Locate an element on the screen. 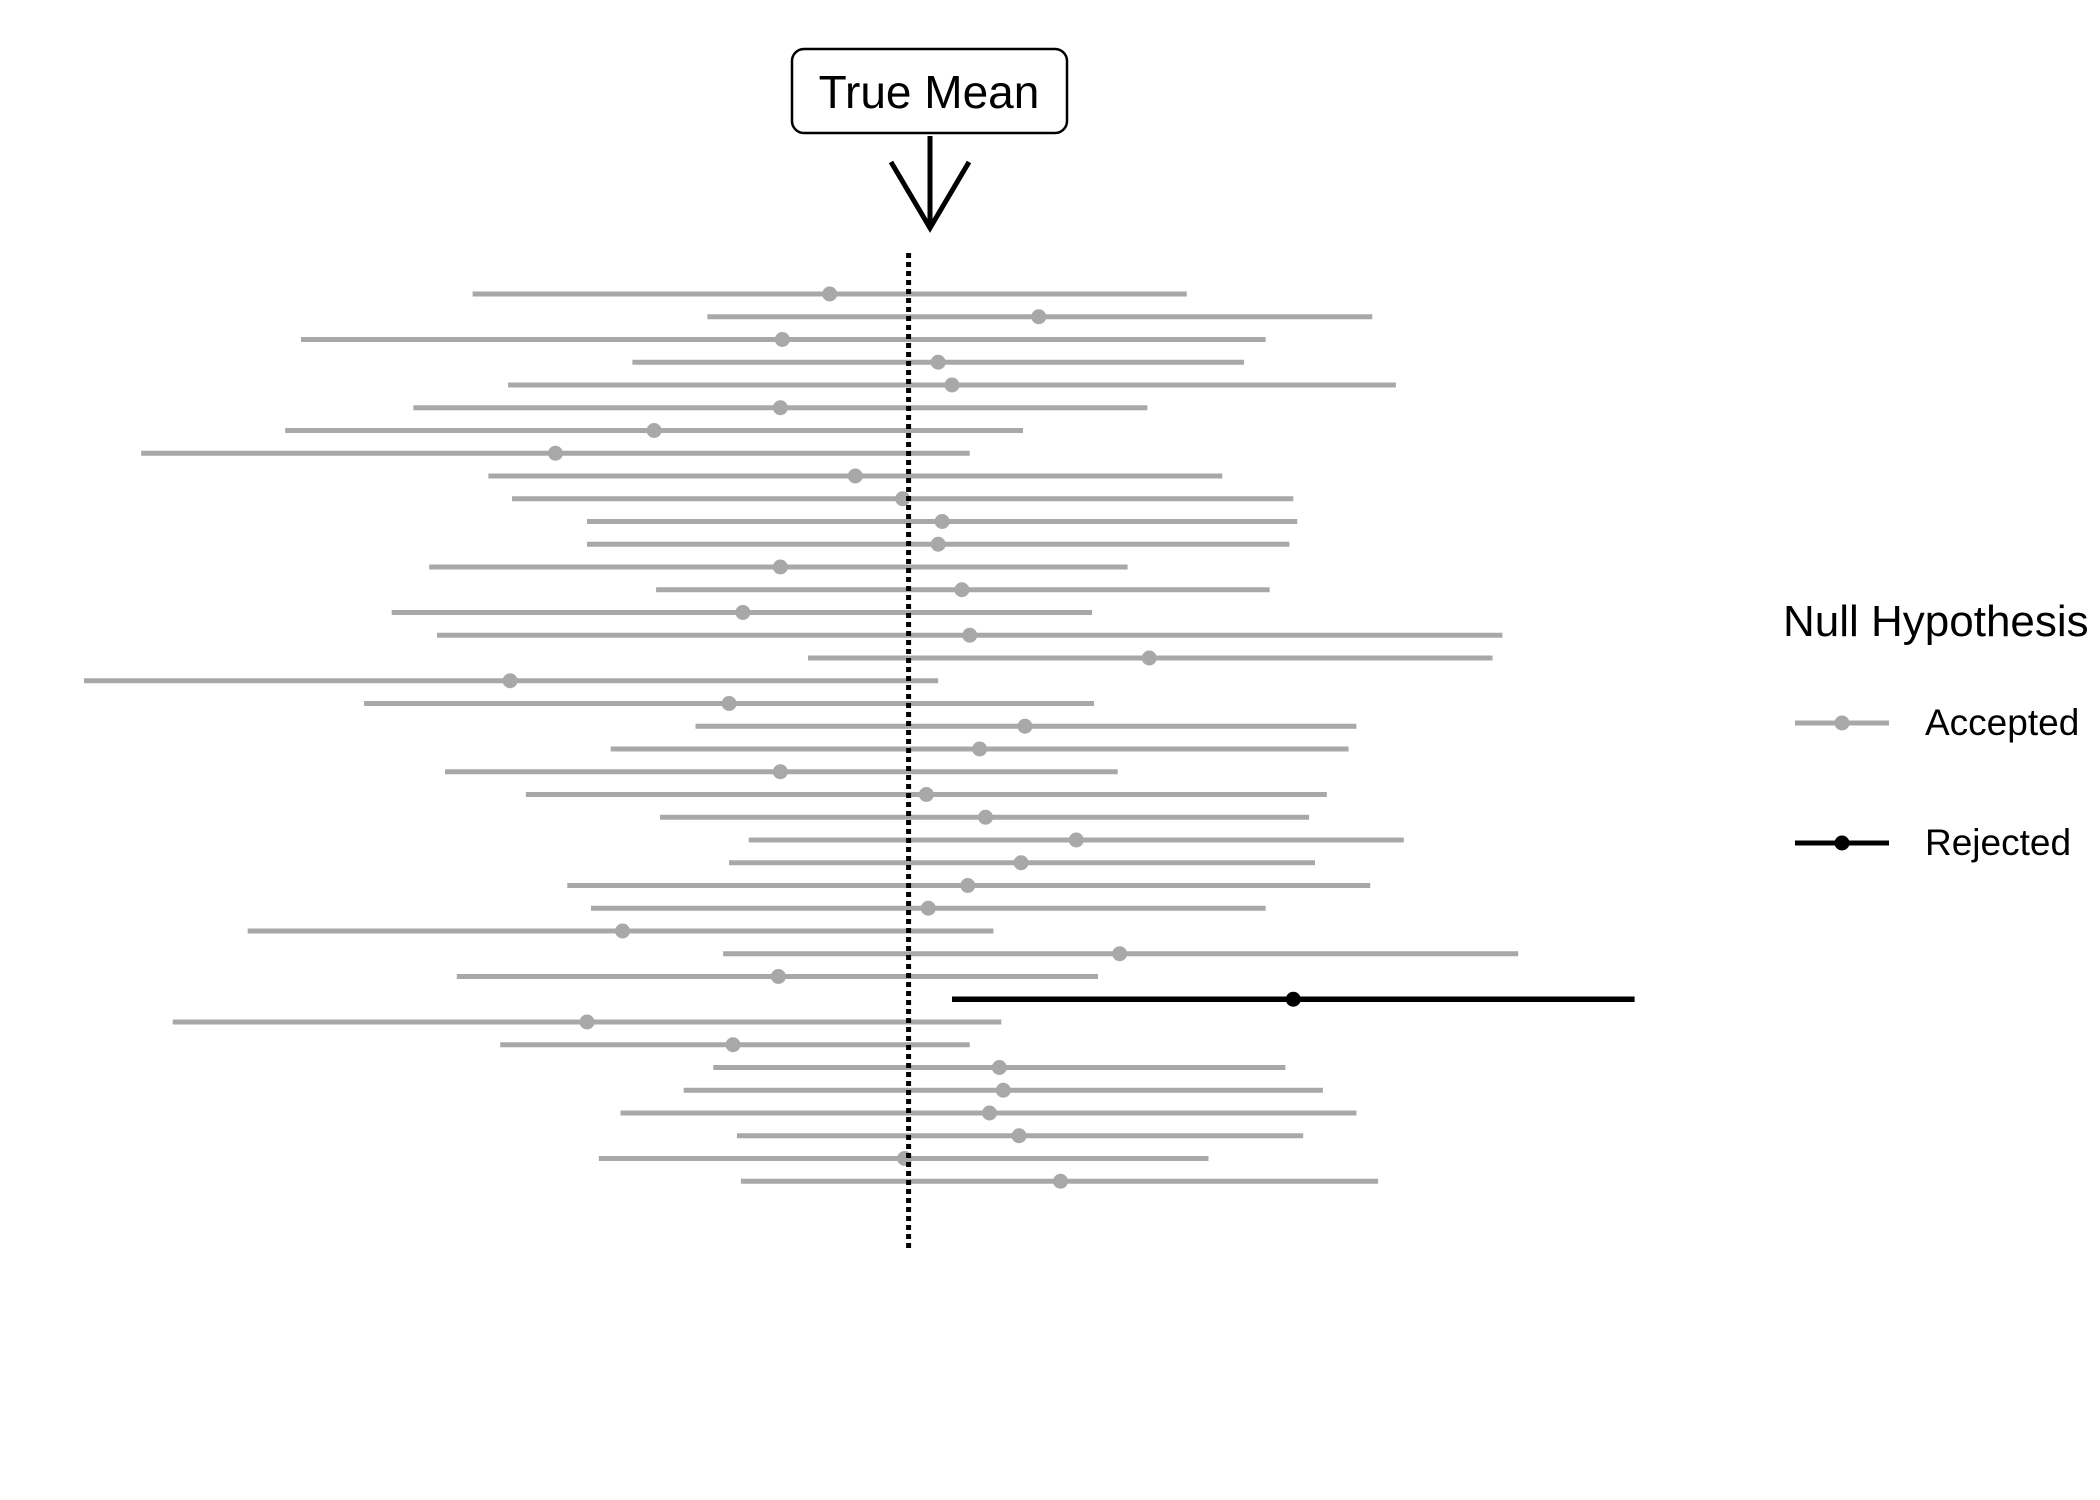 Image resolution: width=2100 pixels, height=1500 pixels. true-mean-annotation: True Mean is located at coordinates (929, 140).